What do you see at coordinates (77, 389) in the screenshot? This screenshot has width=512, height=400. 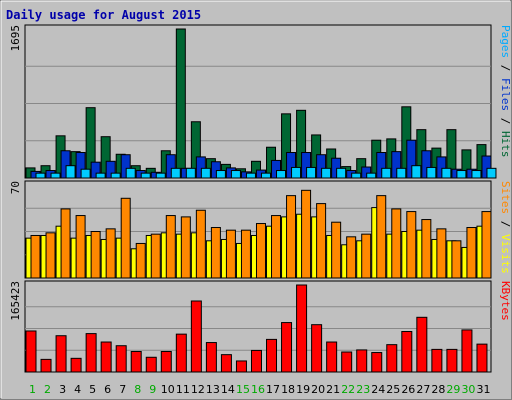 I see `day-label-4: 4` at bounding box center [77, 389].